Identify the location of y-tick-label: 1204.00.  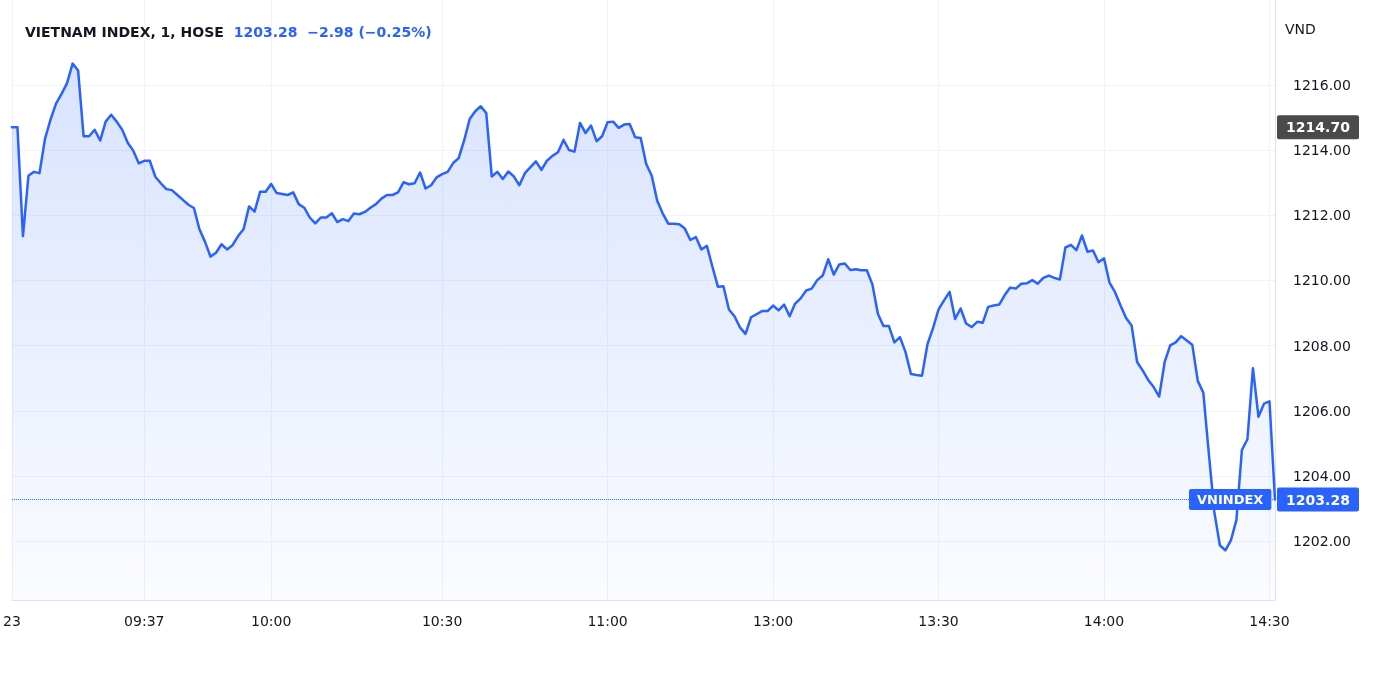
(1322, 476).